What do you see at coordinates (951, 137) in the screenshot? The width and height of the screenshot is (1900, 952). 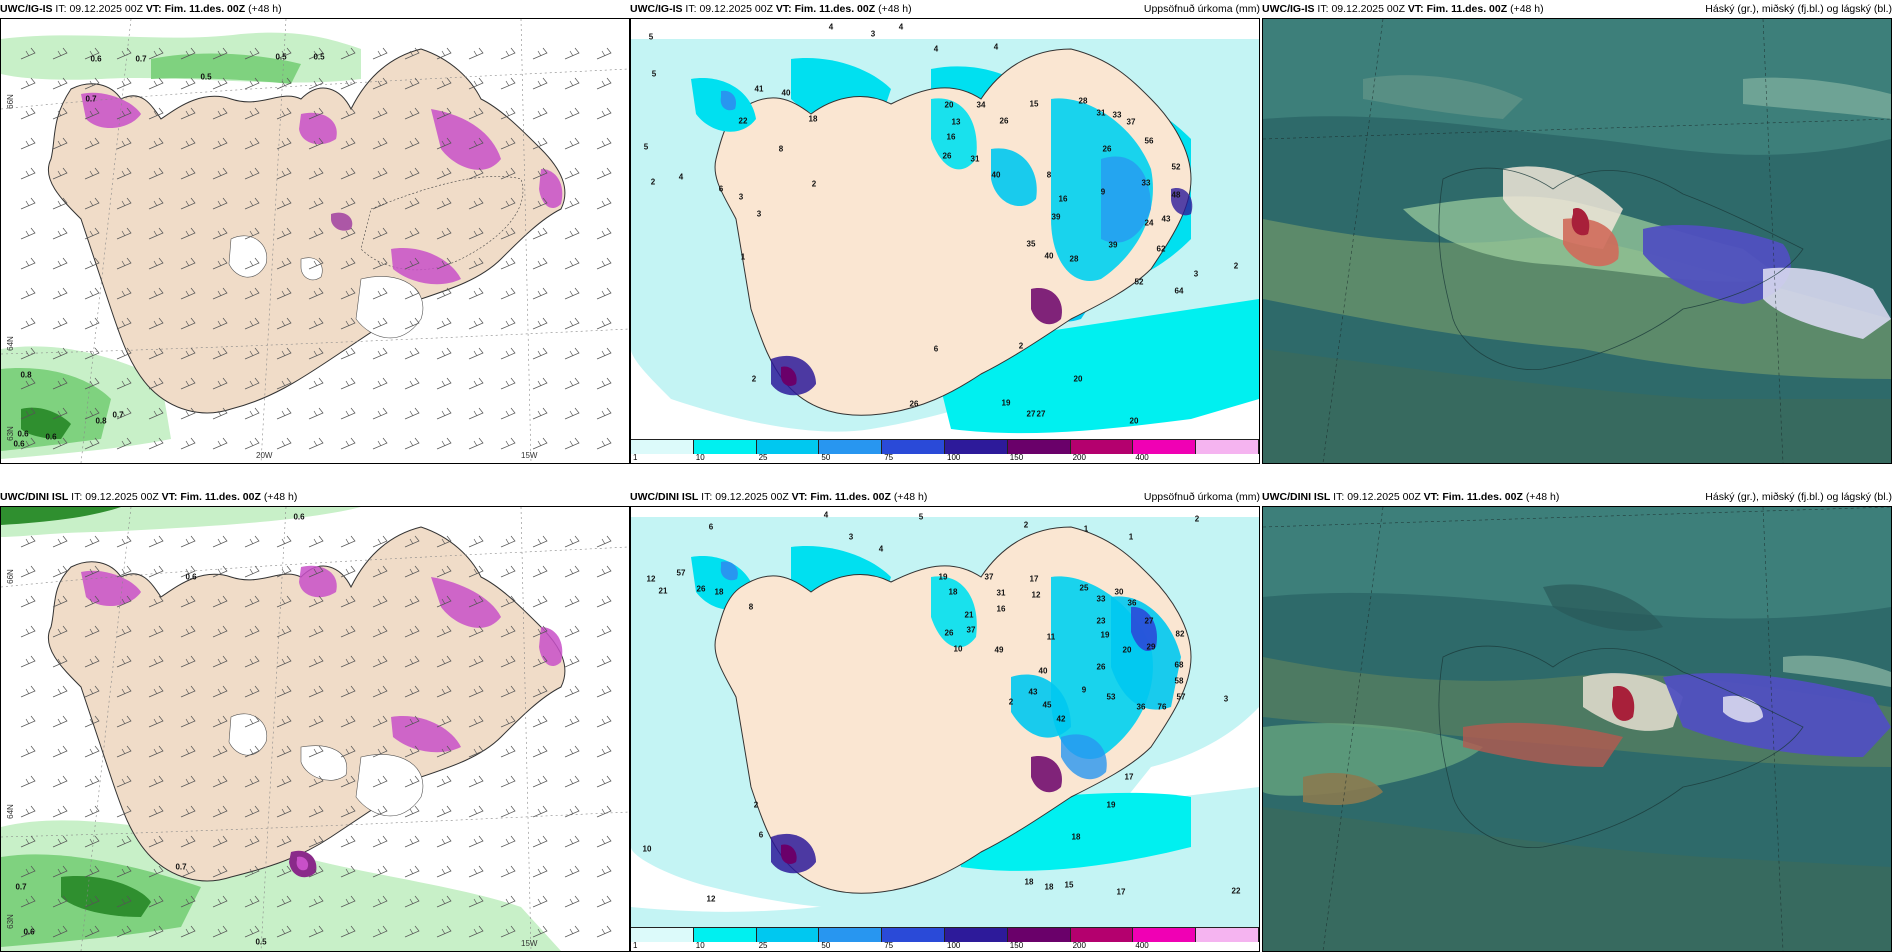 I see `precip-value: 16` at bounding box center [951, 137].